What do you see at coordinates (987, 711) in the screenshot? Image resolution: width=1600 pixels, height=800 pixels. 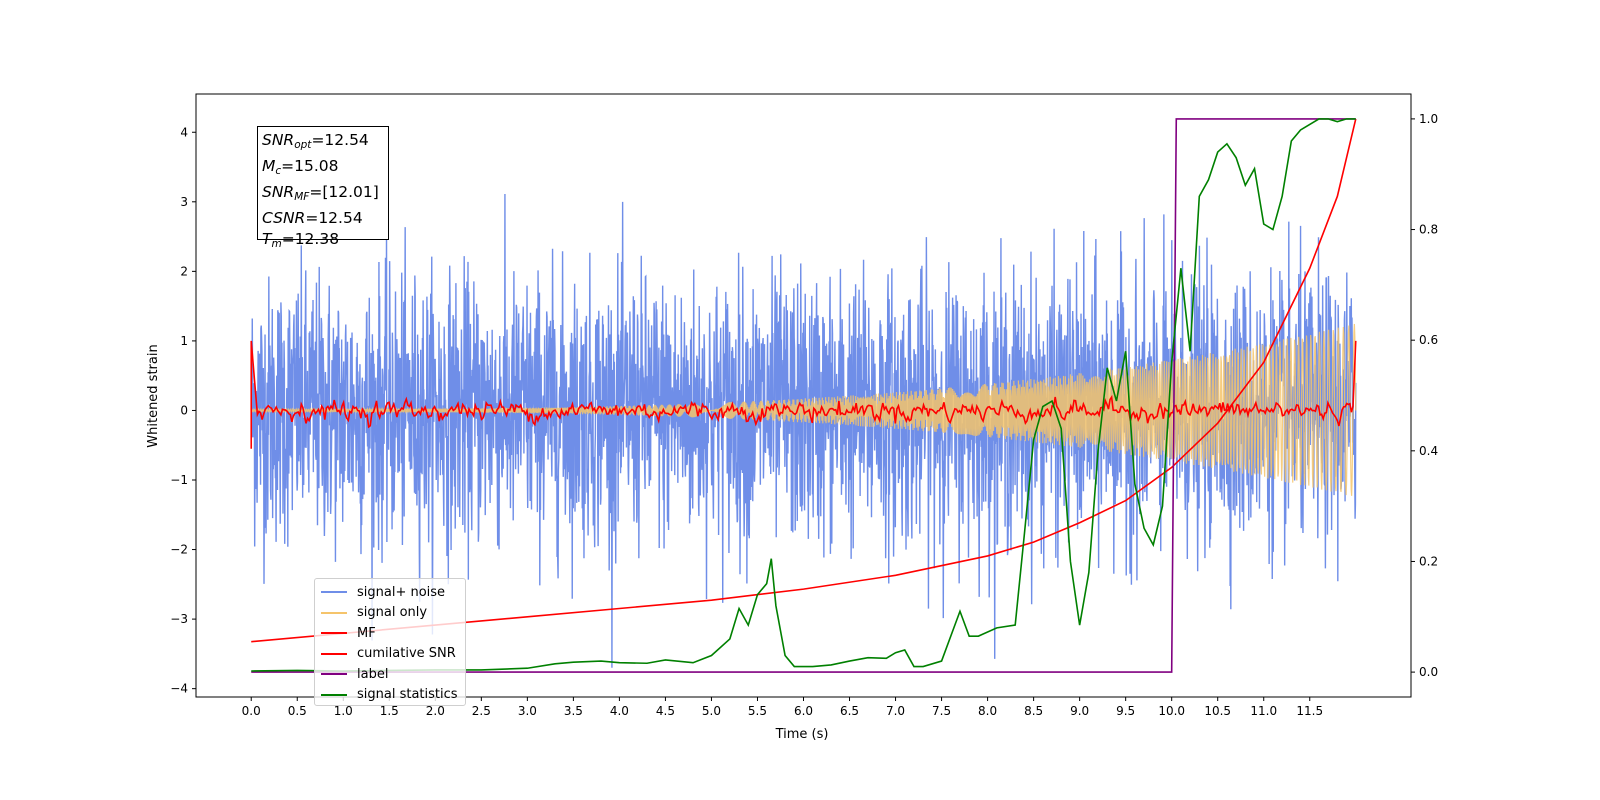 I see `x-tick-label: 8.0` at bounding box center [987, 711].